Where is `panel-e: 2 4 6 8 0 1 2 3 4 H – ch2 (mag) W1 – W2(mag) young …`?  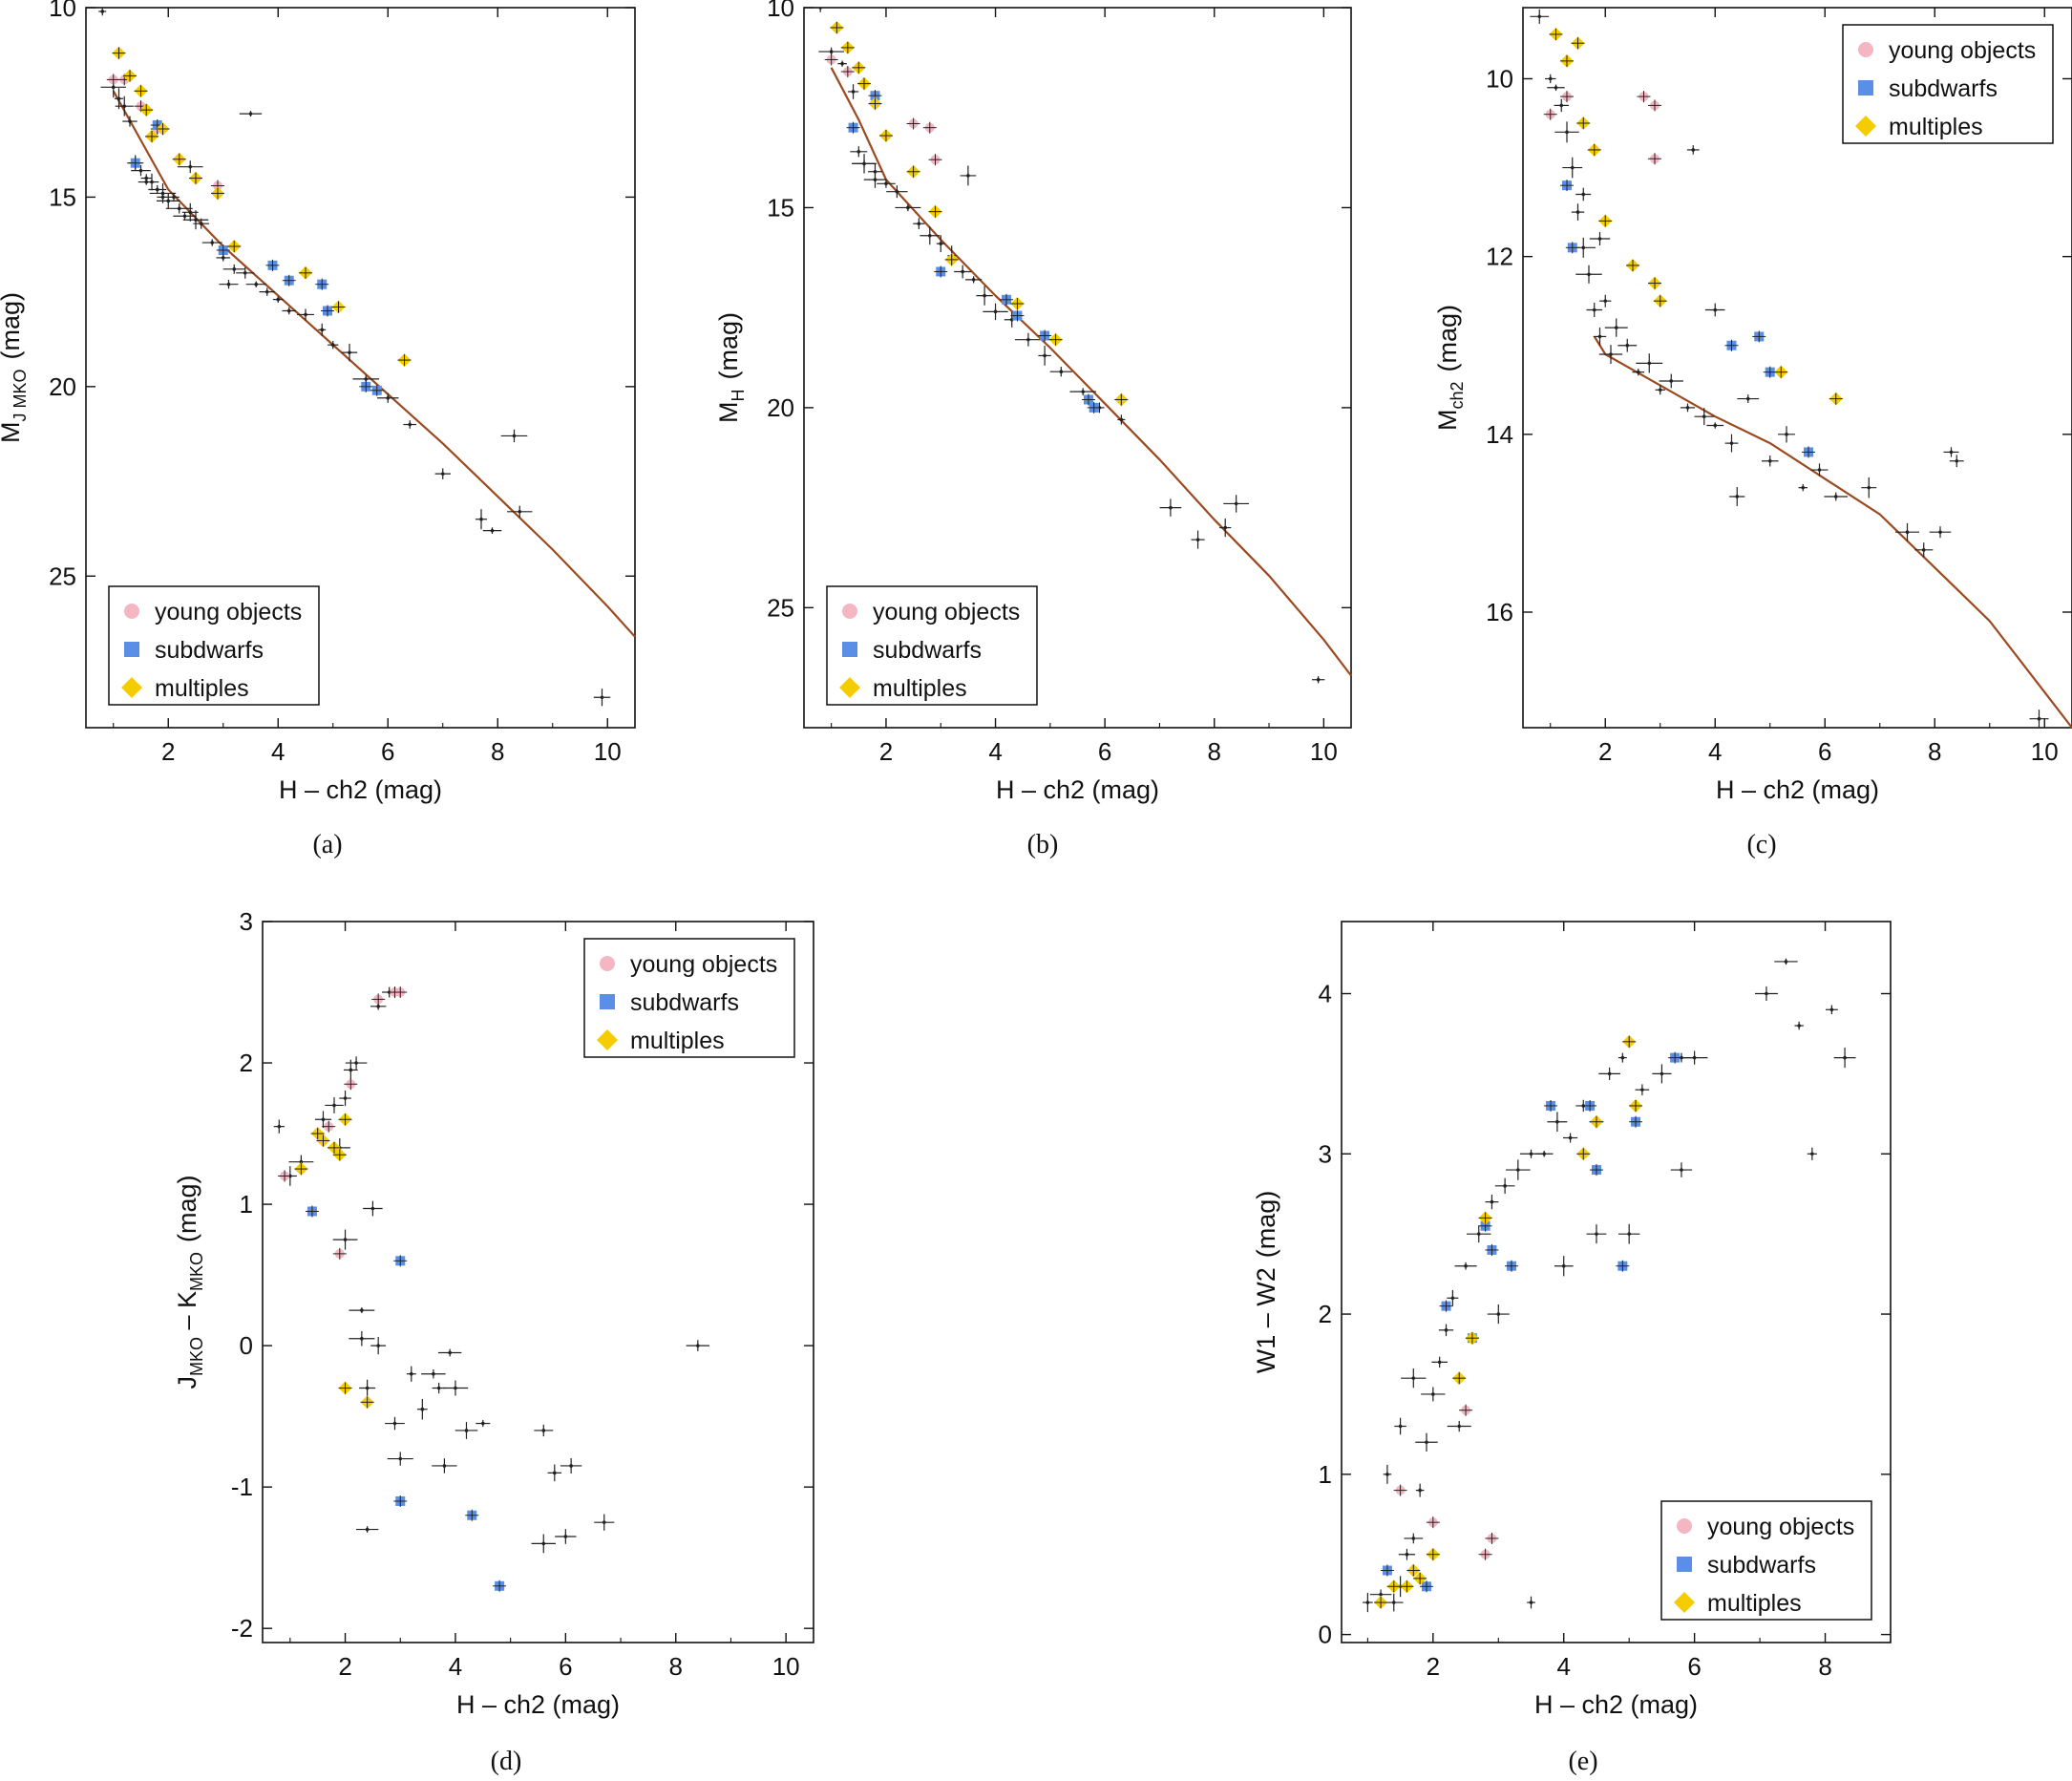
panel-e: 2 4 6 8 0 1 2 3 4 H – ch2 (mag) W1 – W2(mag) young … is located at coordinates (1572, 1348).